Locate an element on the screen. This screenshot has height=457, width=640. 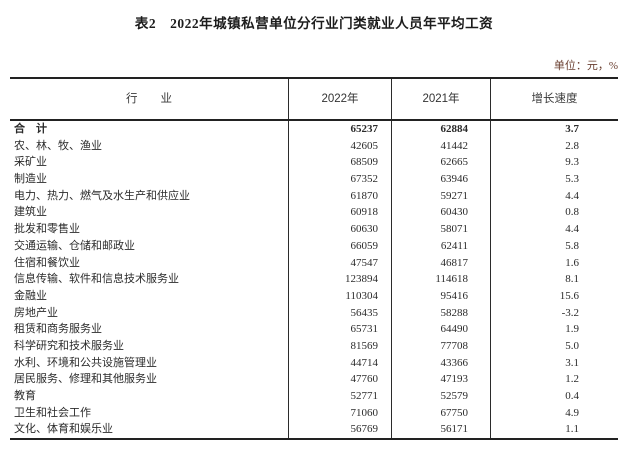
table-row: 电力、热力、燃气及水生产和供应业 61870 59271 4.4 is located at coordinates (314, 196).